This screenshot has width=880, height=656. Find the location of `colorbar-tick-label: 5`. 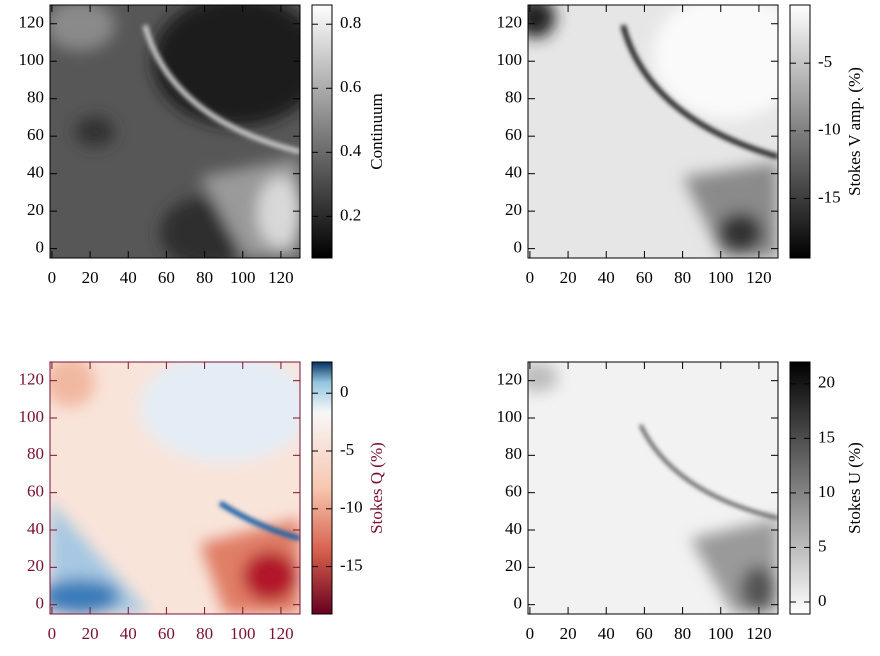

colorbar-tick-label: 5 is located at coordinates (822, 545).